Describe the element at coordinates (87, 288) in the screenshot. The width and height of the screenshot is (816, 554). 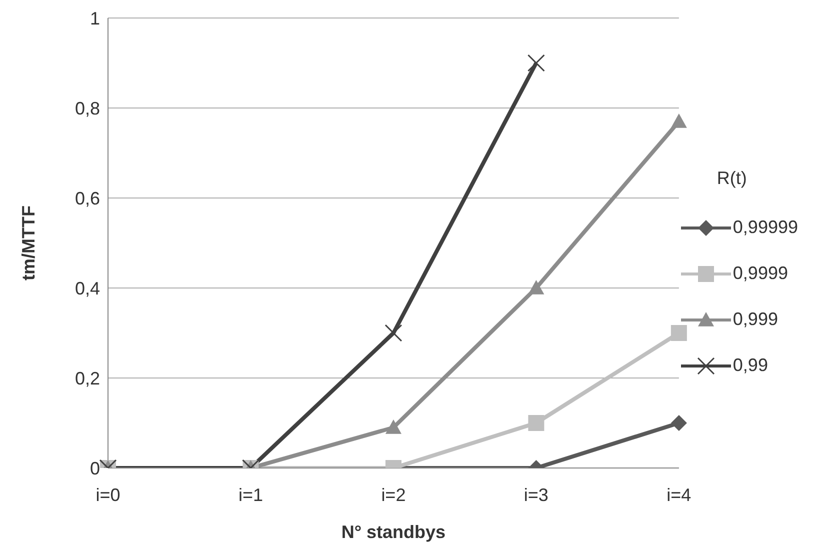
I see `y-tick-label: 0,4` at that location.